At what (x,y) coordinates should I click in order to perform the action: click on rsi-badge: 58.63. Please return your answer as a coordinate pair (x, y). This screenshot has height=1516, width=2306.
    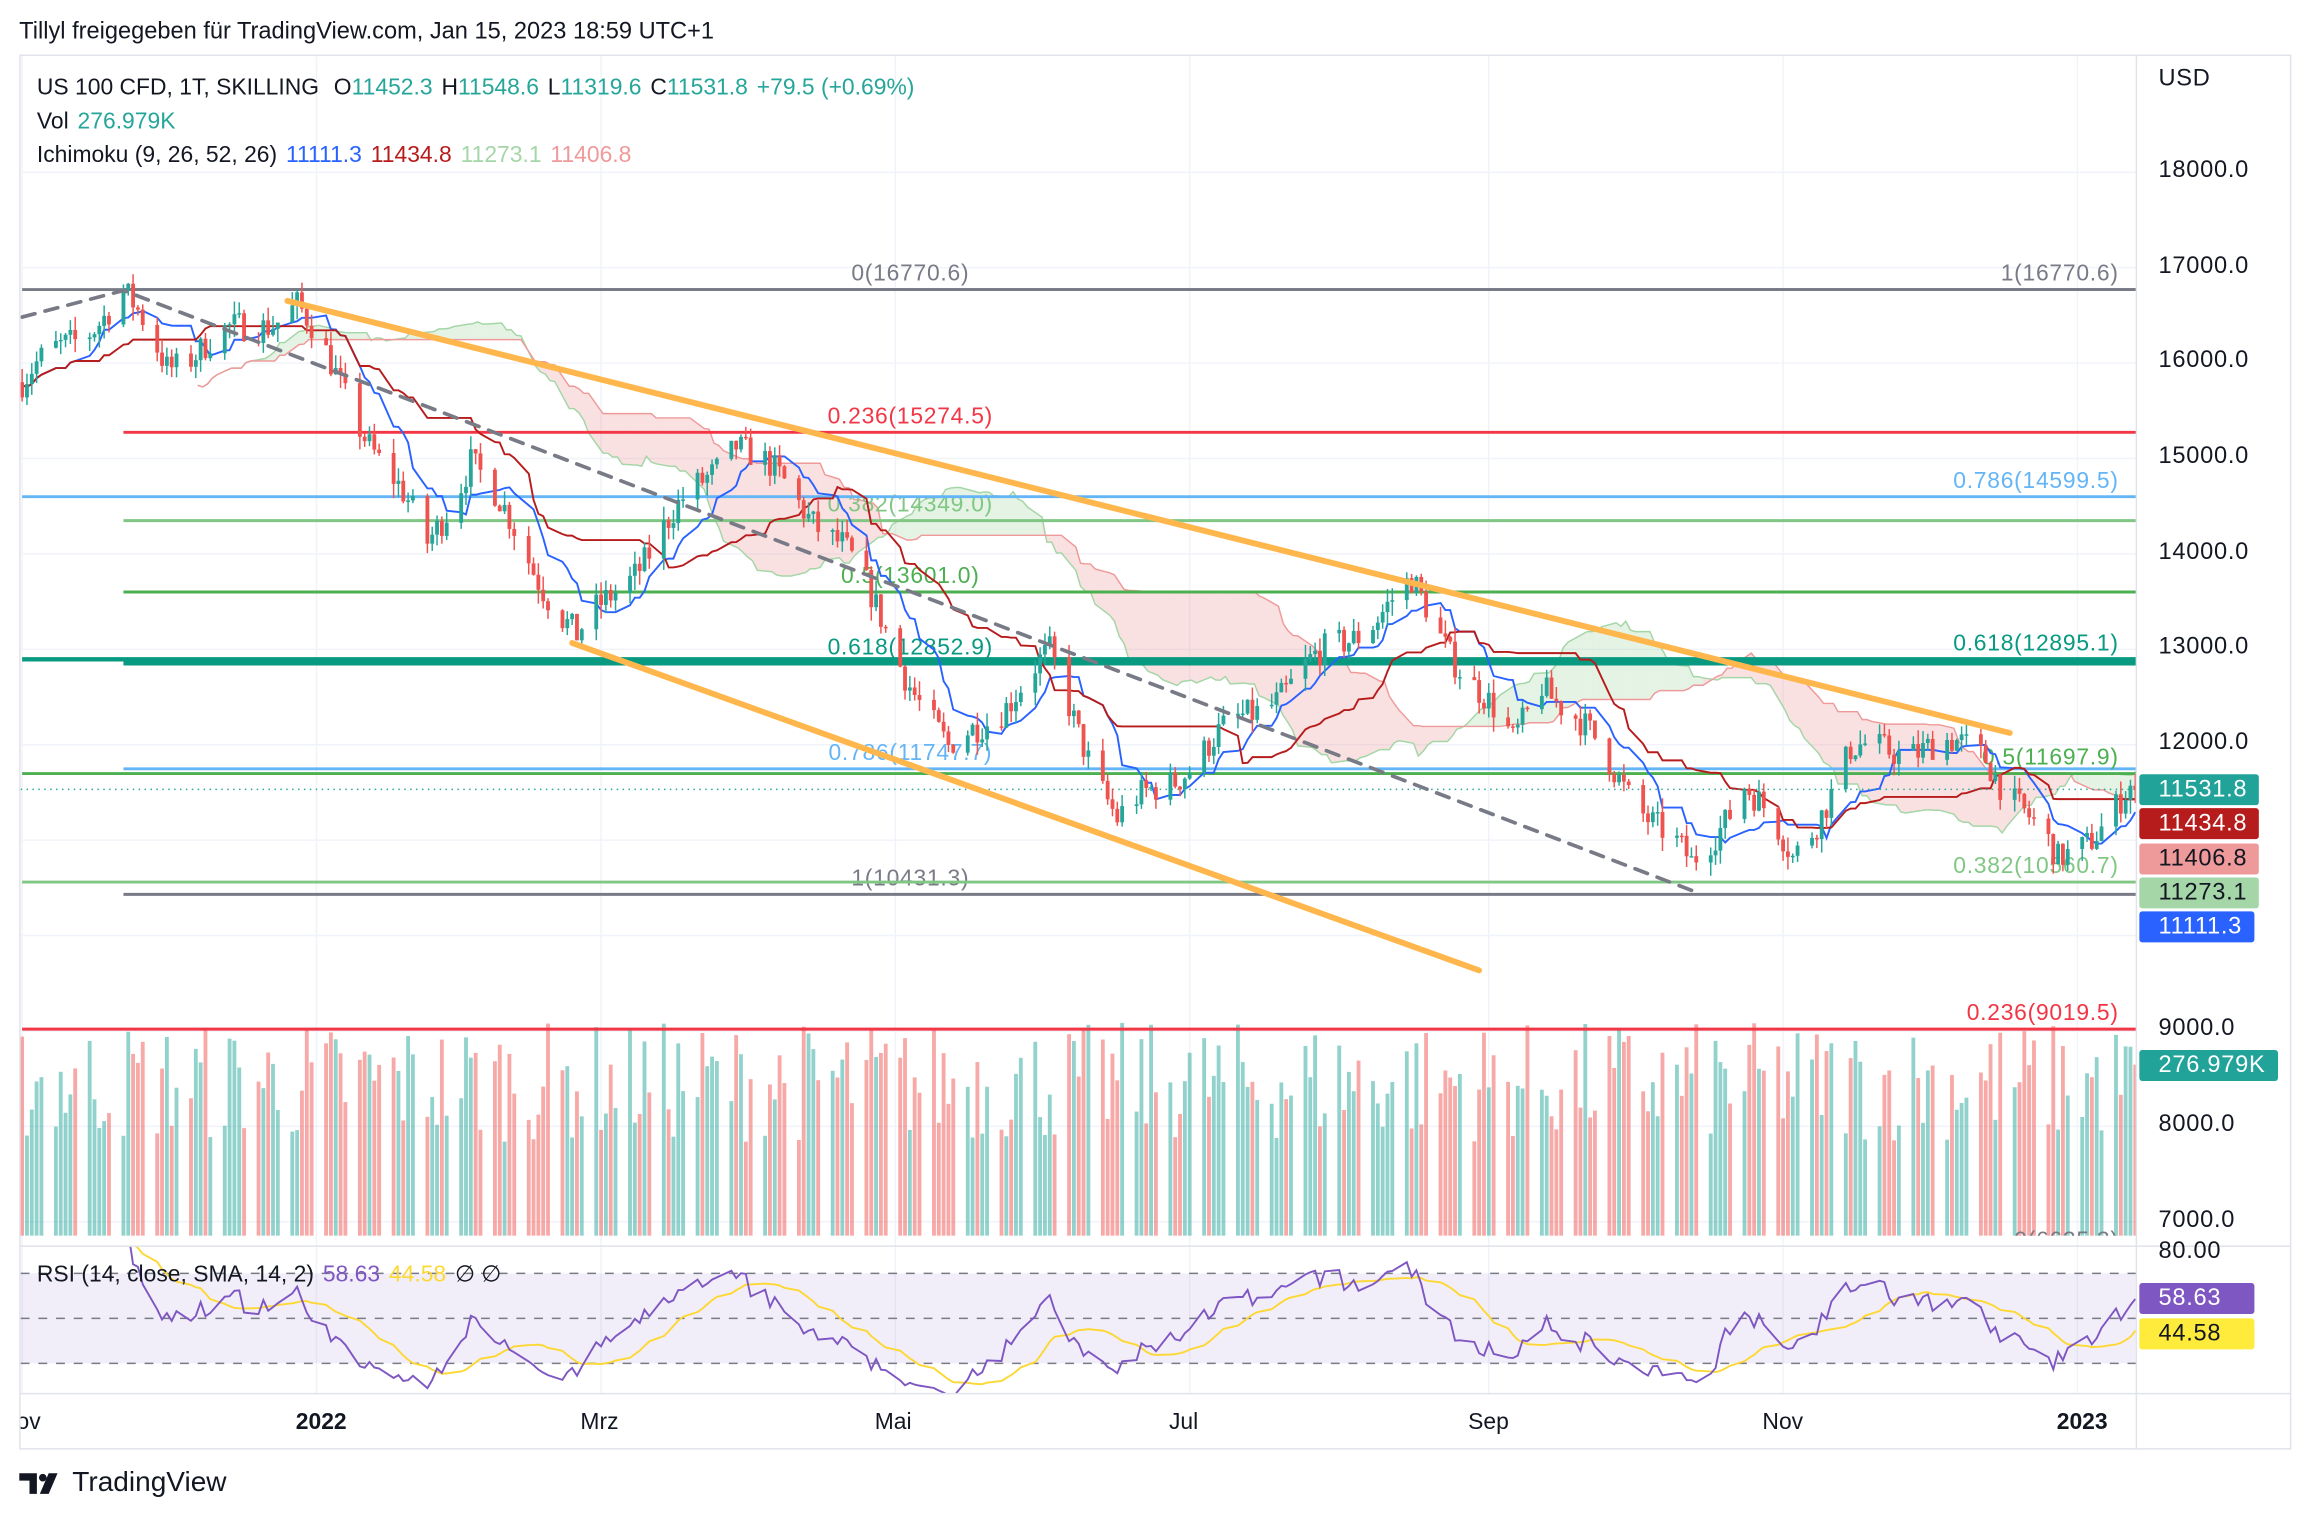
    Looking at the image, I should click on (2196, 1298).